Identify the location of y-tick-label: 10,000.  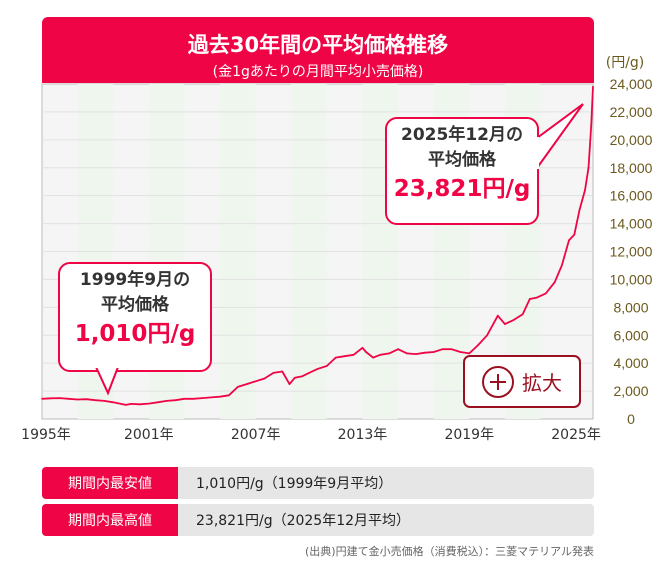
(631, 279).